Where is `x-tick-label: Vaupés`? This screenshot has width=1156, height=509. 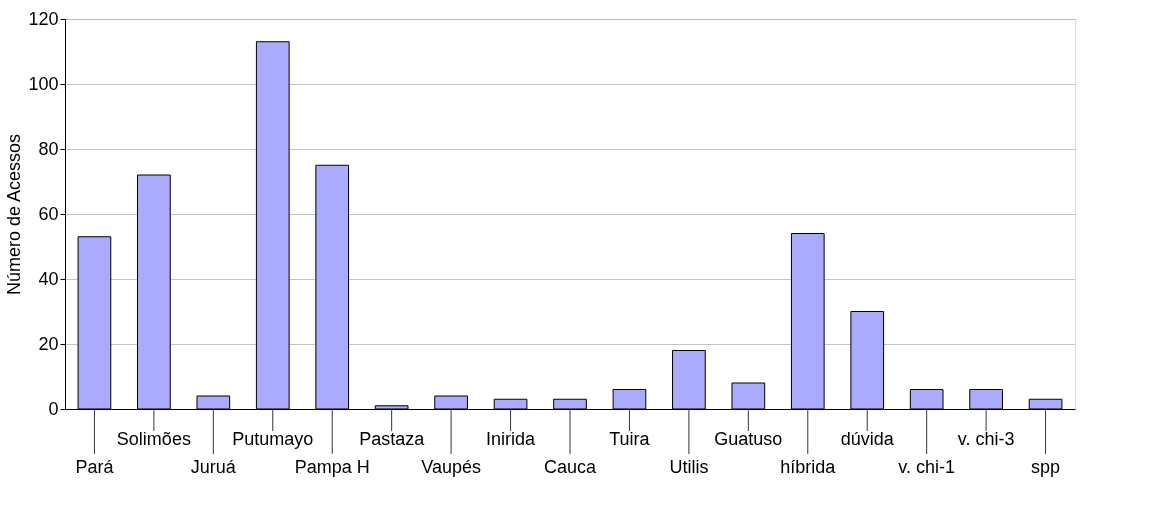
x-tick-label: Vaupés is located at coordinates (451, 467).